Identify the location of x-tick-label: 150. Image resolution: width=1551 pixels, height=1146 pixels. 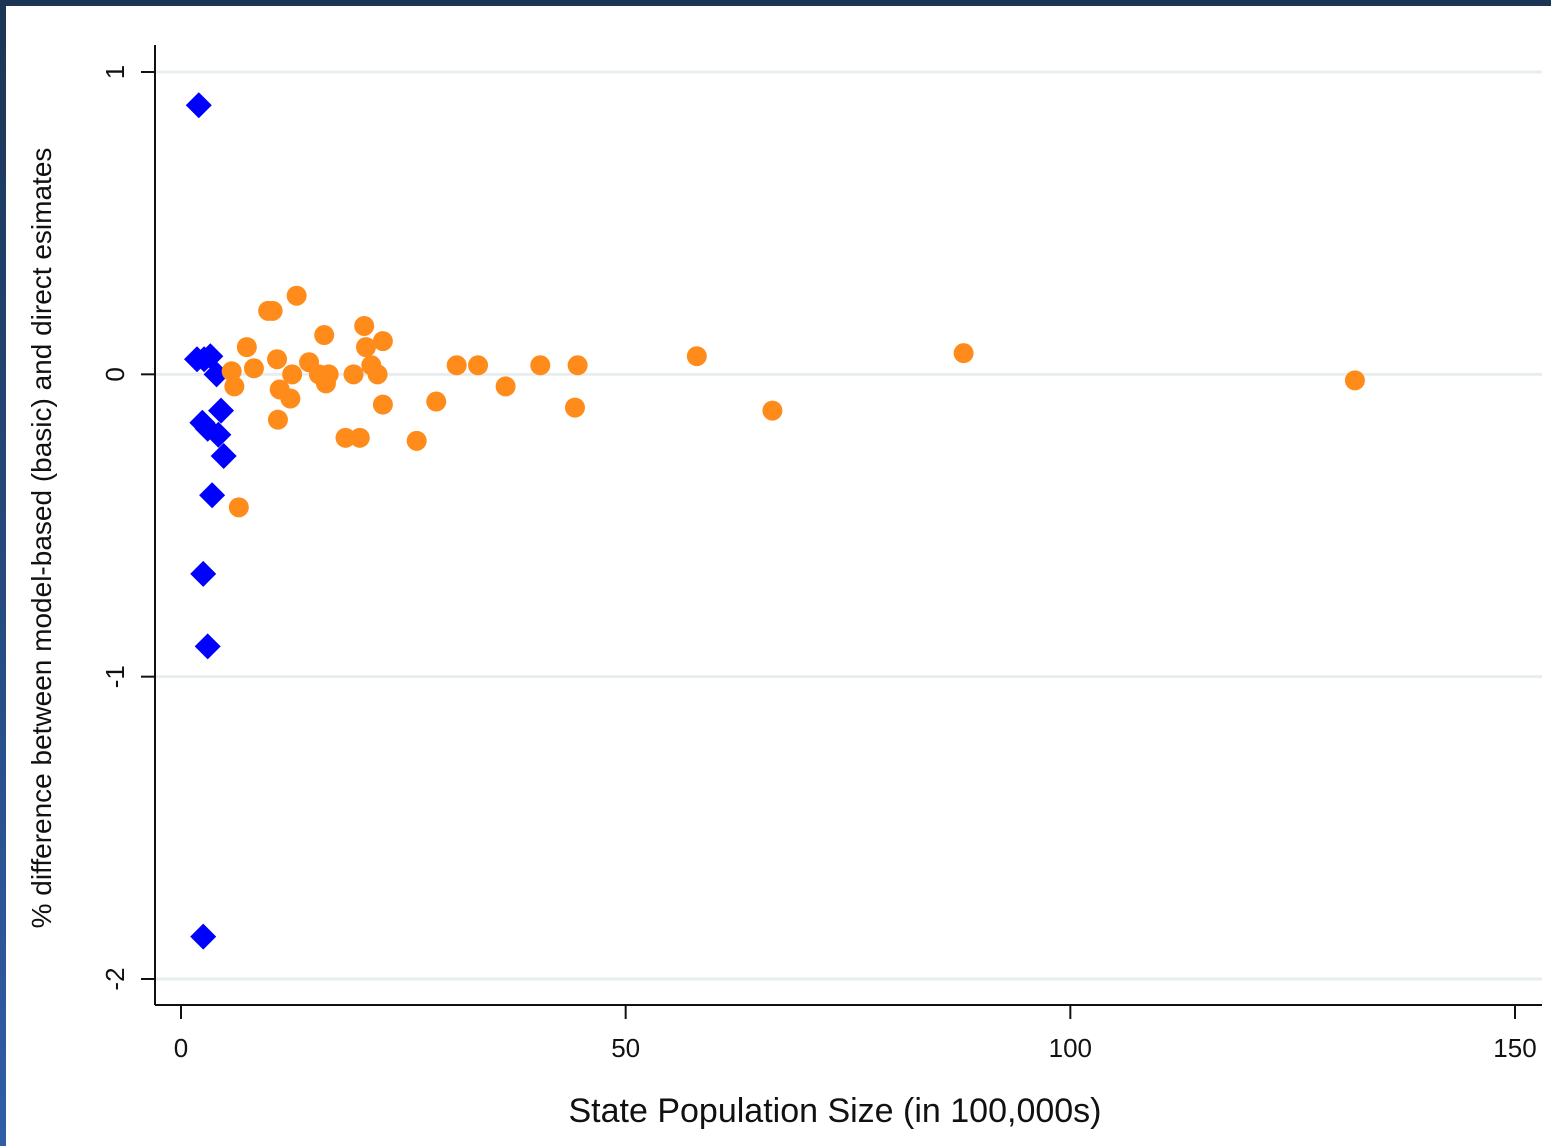
(1514, 1048).